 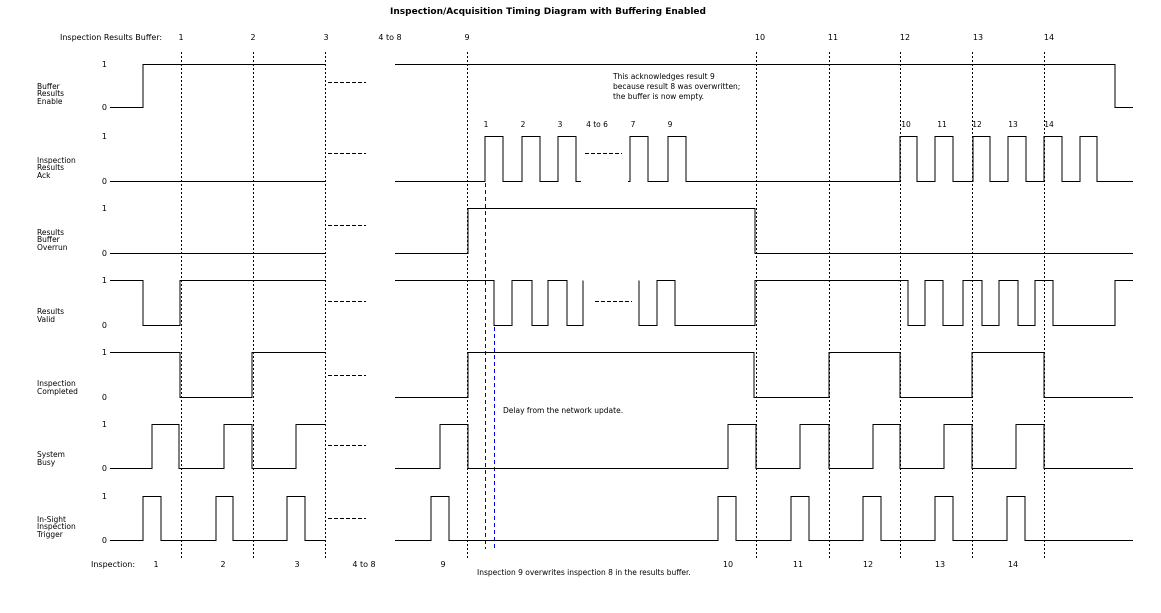 I want to click on top-tick: 3, so click(x=326, y=37).